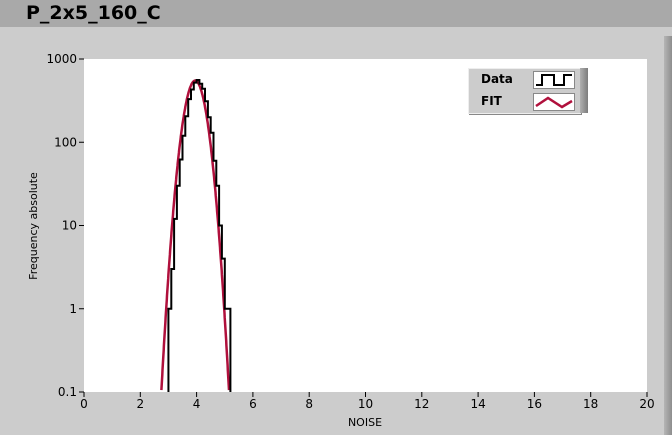 This screenshot has height=435, width=672. I want to click on zigzag-line-icon, so click(554, 102).